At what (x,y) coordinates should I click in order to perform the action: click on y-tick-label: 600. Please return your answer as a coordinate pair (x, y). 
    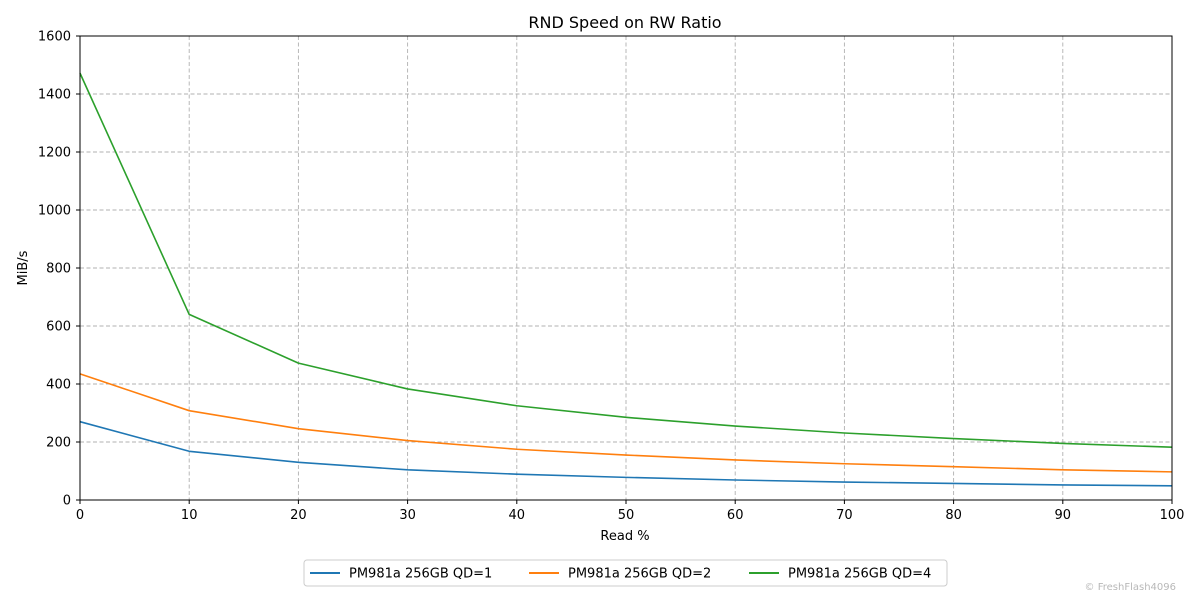
    Looking at the image, I should click on (58, 327).